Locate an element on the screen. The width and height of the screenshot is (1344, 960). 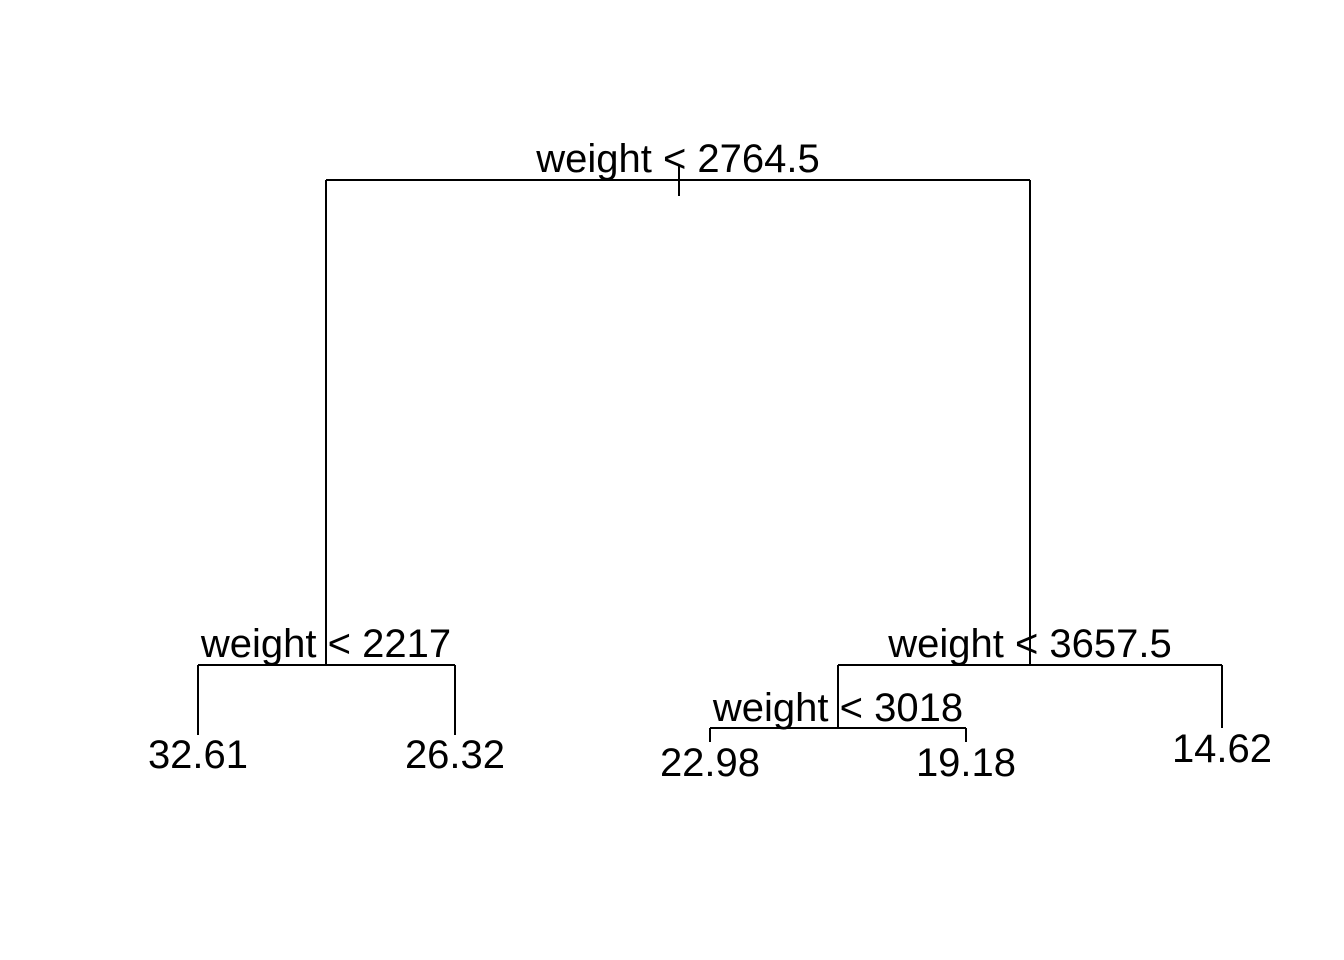
leaf-value-label: 14.62 is located at coordinates (1222, 749).